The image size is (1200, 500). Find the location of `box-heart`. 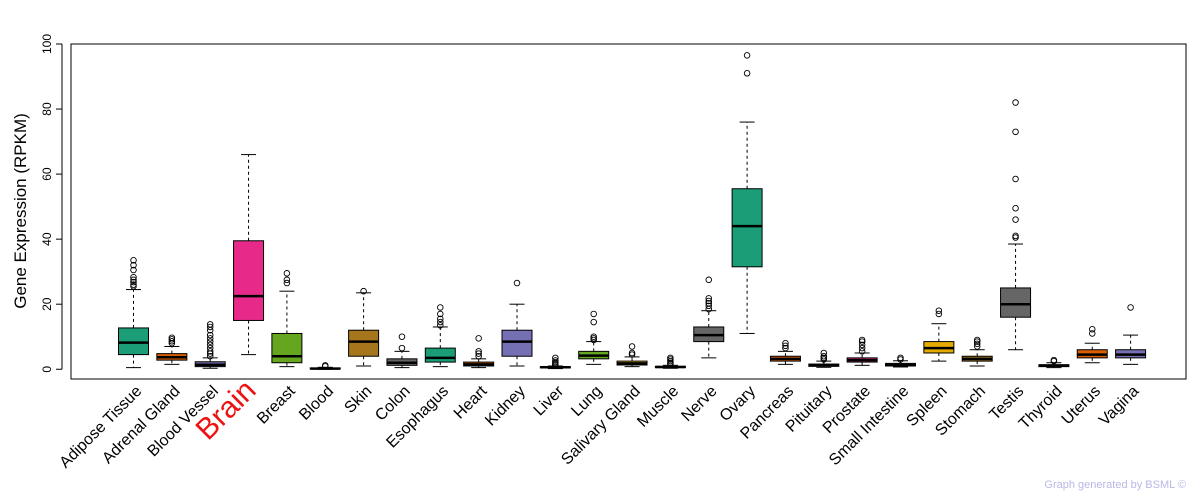

box-heart is located at coordinates (479, 352).